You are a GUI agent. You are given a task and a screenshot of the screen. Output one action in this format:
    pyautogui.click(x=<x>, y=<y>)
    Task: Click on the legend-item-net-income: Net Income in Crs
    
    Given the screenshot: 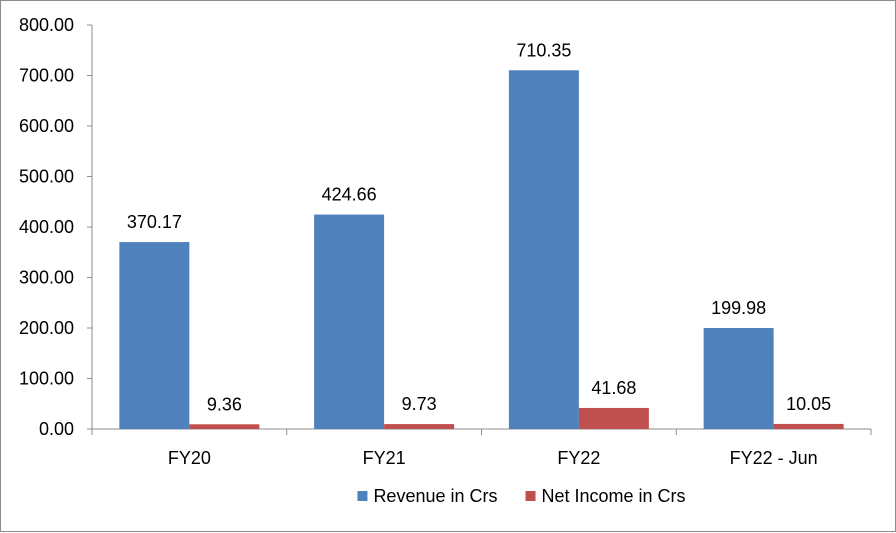 What is the action you would take?
    pyautogui.click(x=605, y=496)
    